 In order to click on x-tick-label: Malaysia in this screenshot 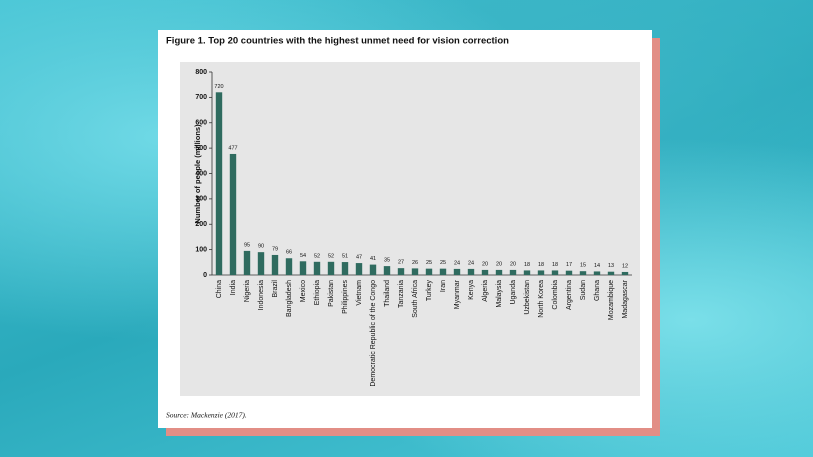, I will do `click(499, 294)`.